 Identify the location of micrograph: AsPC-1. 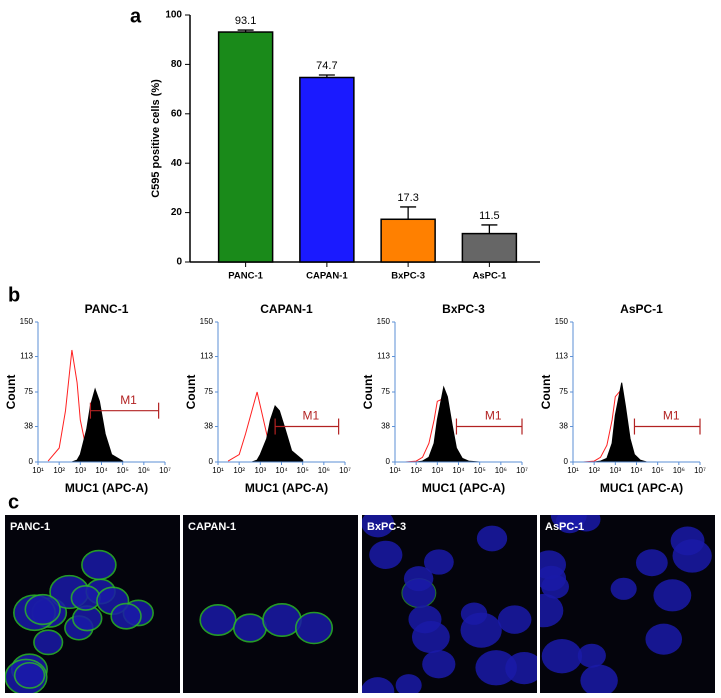
(627, 604).